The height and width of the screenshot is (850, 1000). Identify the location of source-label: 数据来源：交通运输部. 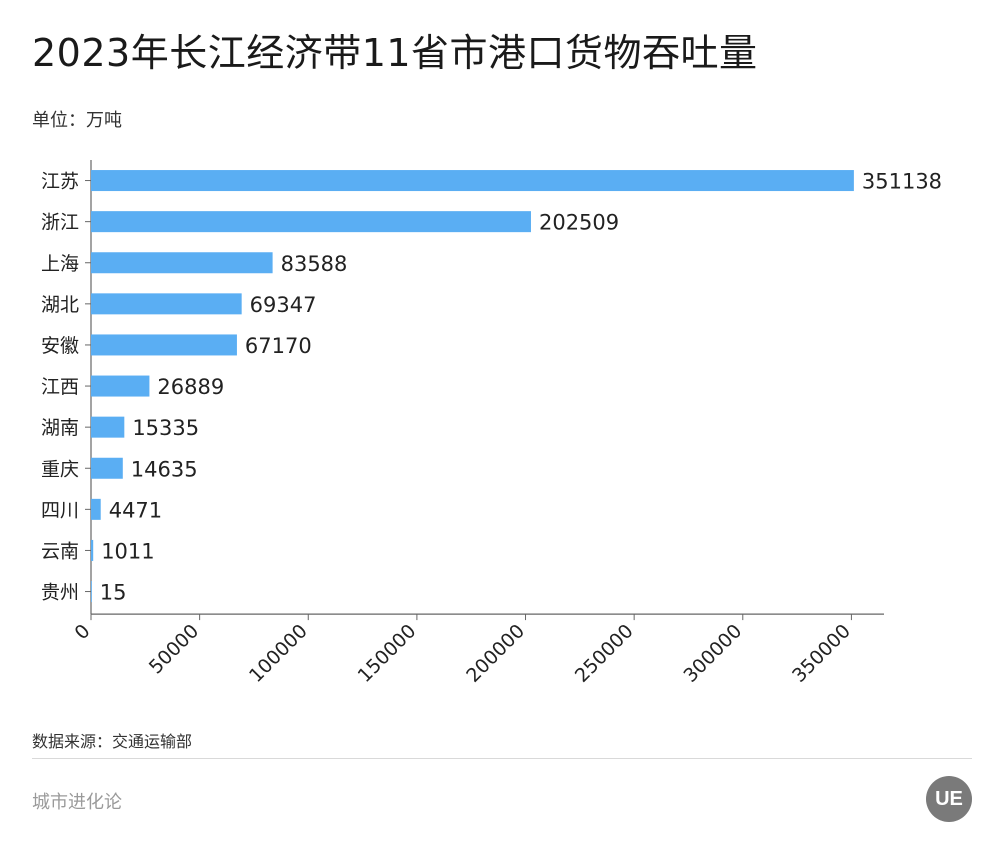
(112, 741).